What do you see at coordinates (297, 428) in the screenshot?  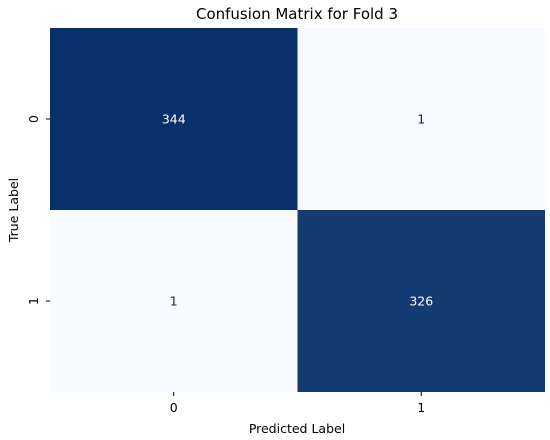 I see `x-axis-label: Predicted Label` at bounding box center [297, 428].